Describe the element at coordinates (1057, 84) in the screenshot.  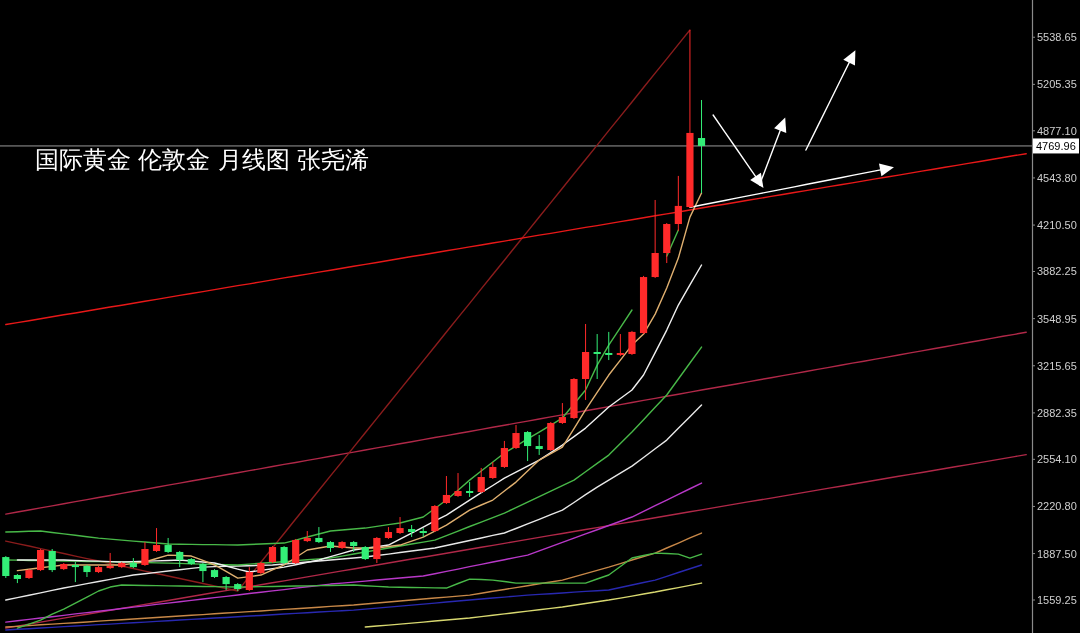
I see `y-tick-label: 5205.35` at that location.